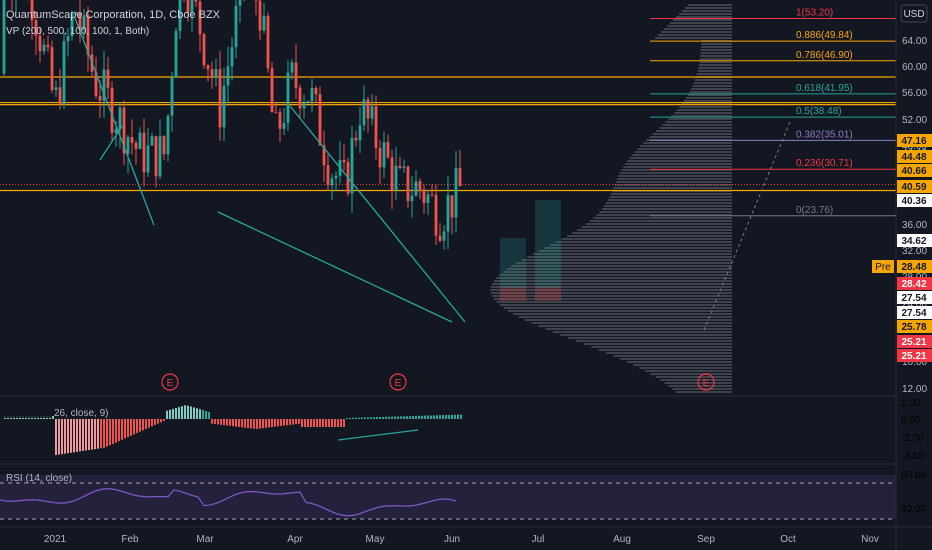  I want to click on macd-axis-label: 2.00, so click(911, 403).